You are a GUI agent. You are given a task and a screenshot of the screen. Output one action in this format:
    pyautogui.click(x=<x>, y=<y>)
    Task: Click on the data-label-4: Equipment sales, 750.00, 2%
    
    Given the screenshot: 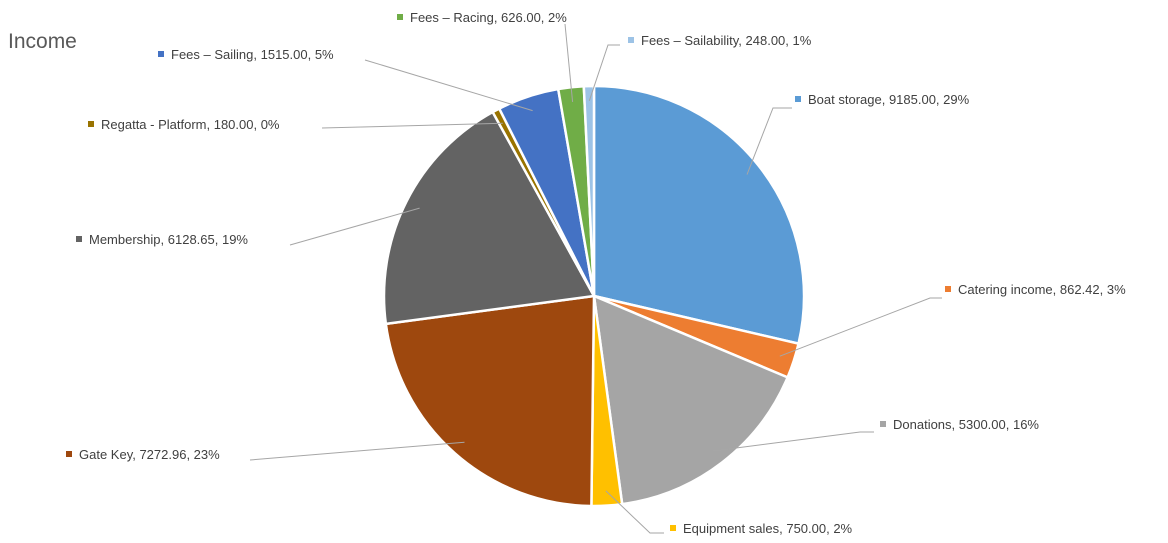 What is the action you would take?
    pyautogui.click(x=768, y=528)
    